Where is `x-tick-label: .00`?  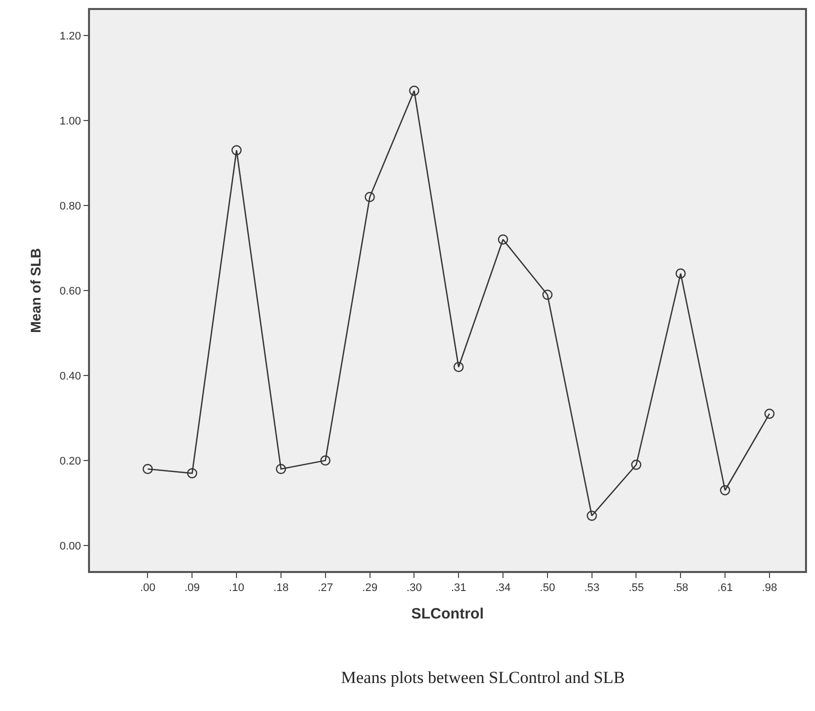
x-tick-label: .00 is located at coordinates (148, 588).